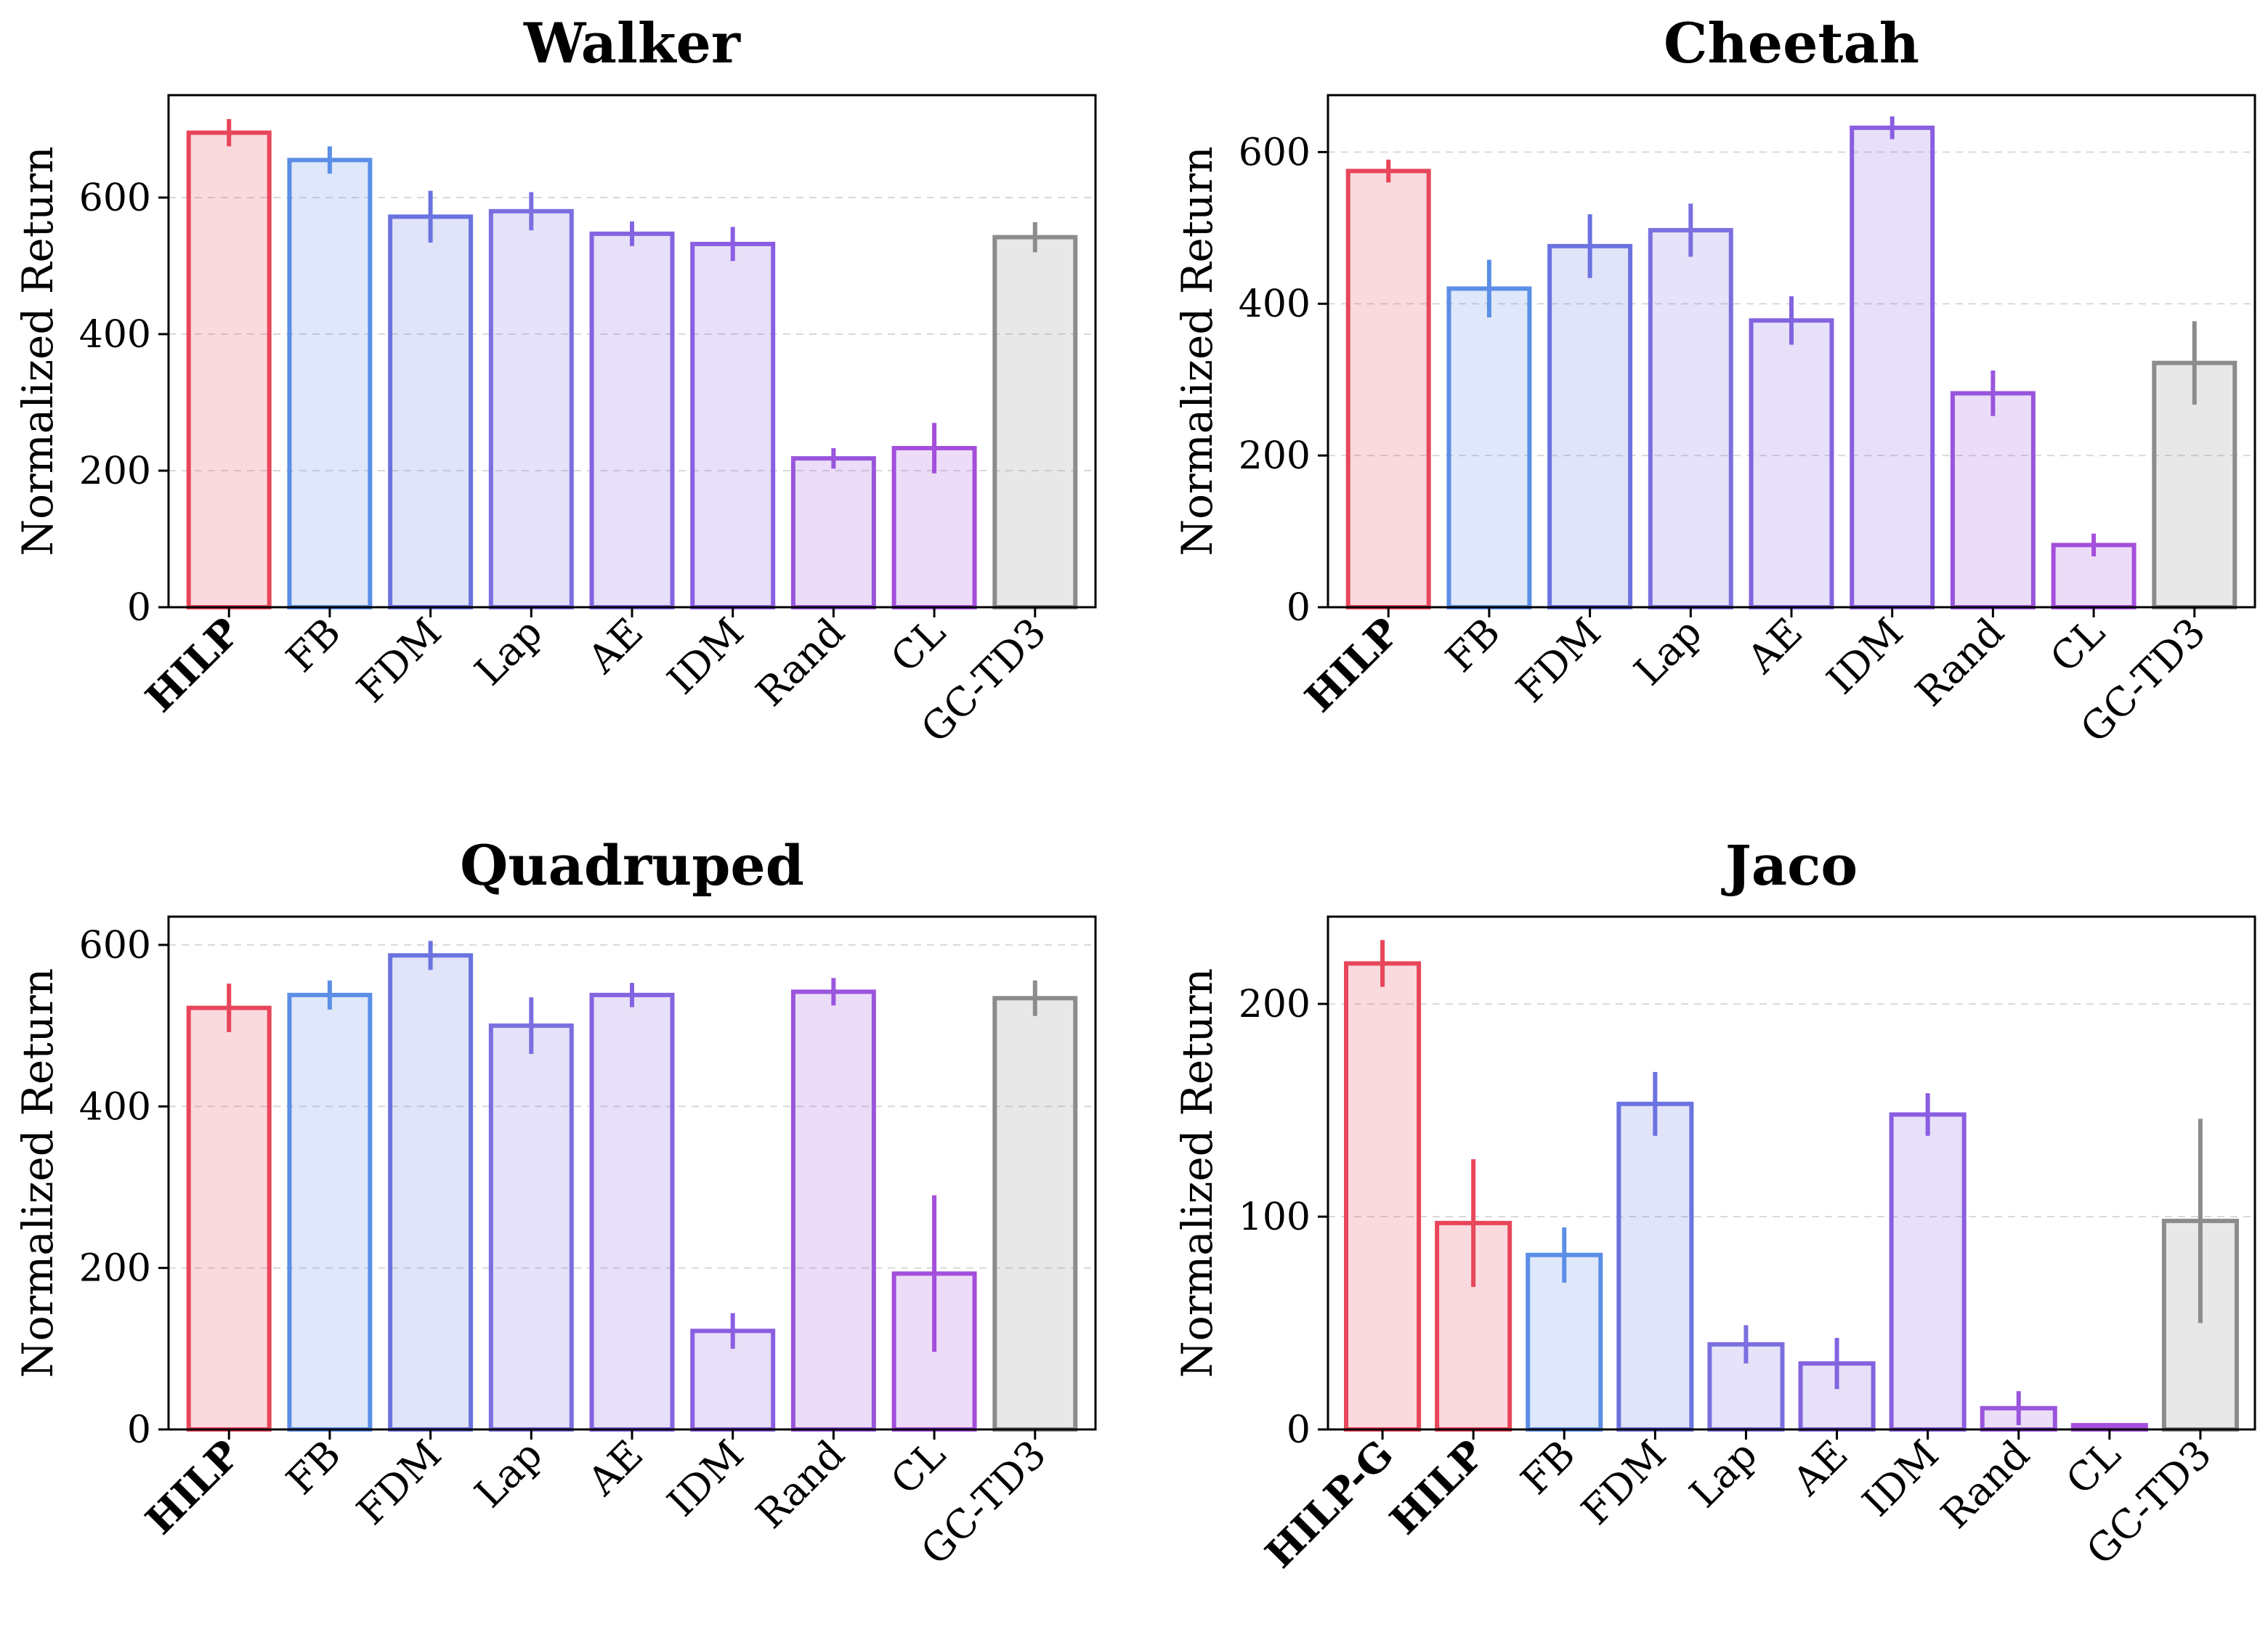  What do you see at coordinates (1791, 1173) in the screenshot?
I see `axes-frame` at bounding box center [1791, 1173].